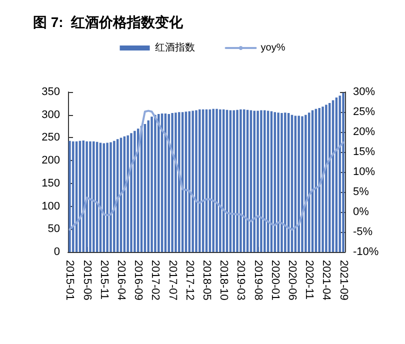 Image resolution: width=405 pixels, height=344 pixels. I want to click on x-tick-label: 2020-01, so click(274, 280).